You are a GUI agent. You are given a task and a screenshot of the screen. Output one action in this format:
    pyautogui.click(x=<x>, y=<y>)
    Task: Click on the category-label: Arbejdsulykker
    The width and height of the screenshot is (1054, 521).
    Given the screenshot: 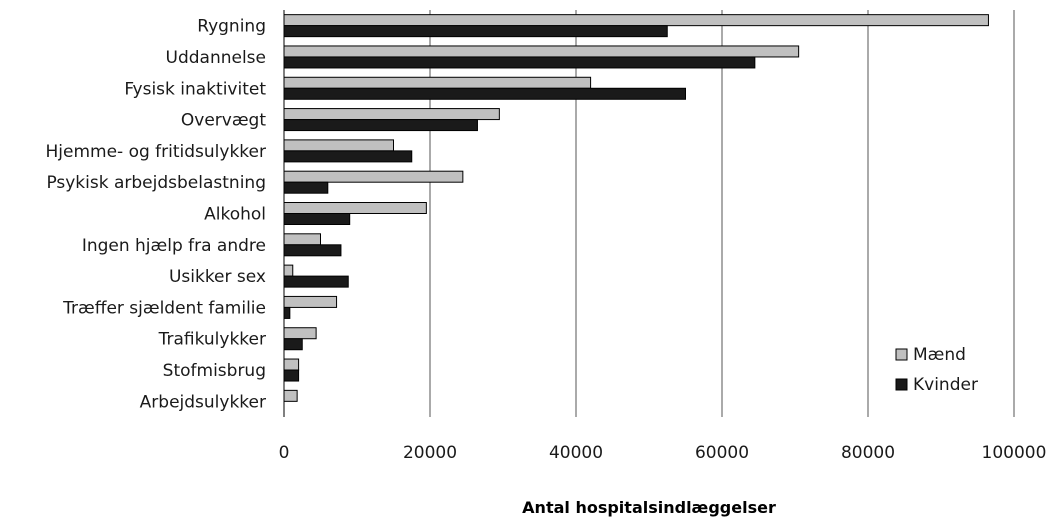 What is the action you would take?
    pyautogui.click(x=203, y=402)
    